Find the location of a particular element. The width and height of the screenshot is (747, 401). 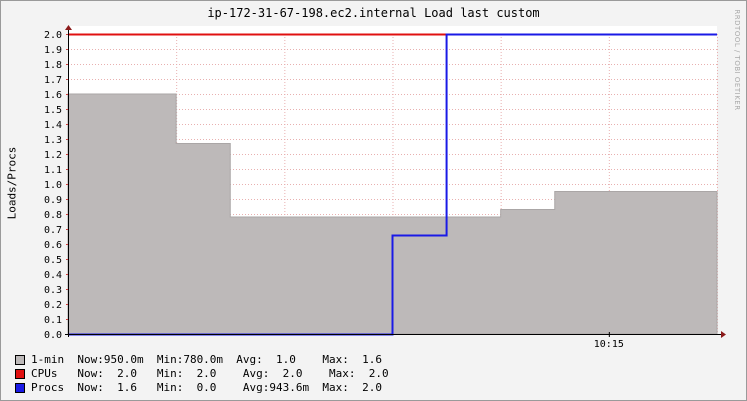

y-tick-label: 0.5 is located at coordinates (53, 260).